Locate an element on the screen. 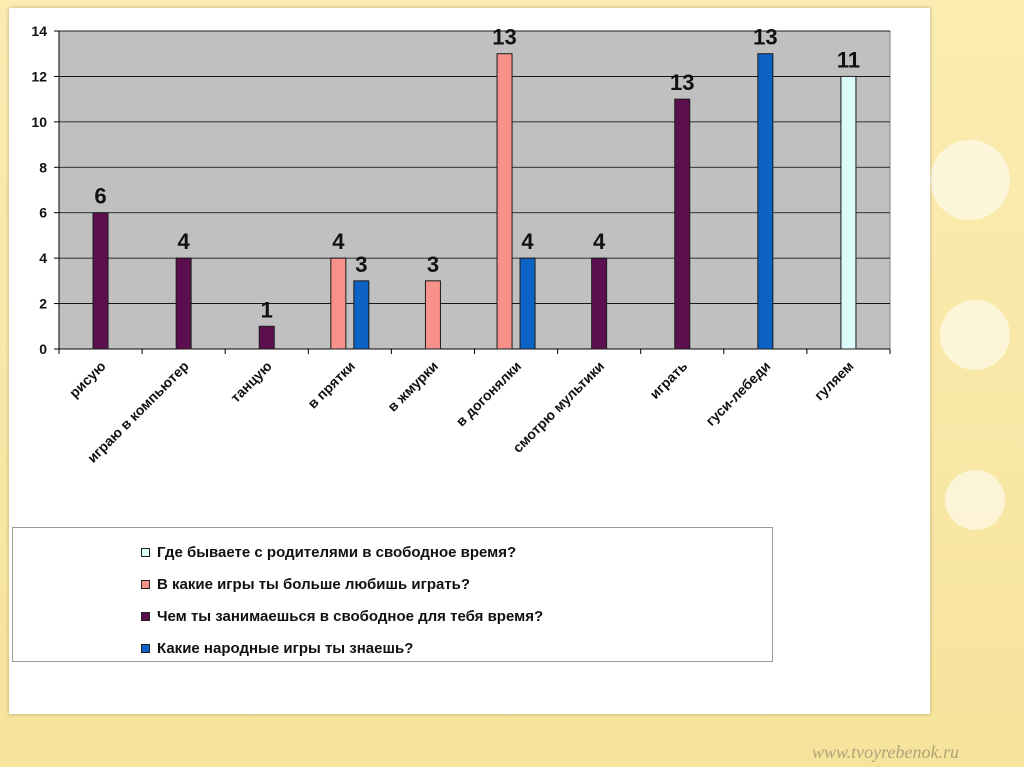 This screenshot has width=1024, height=767. x-tick-label: гуляем is located at coordinates (834, 381).